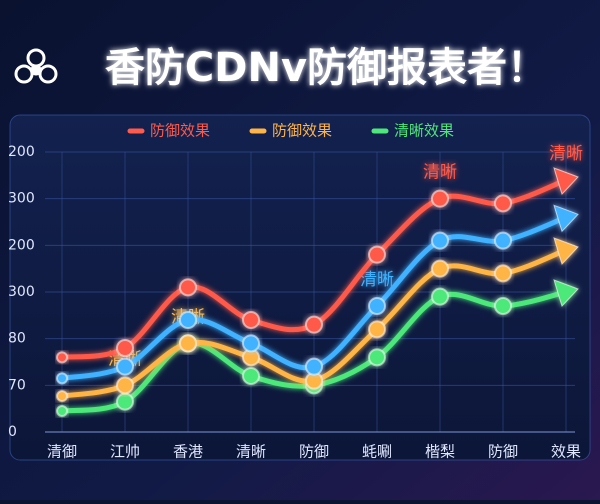 The image size is (600, 504). Describe the element at coordinates (36, 66) in the screenshot. I see `logo` at that location.